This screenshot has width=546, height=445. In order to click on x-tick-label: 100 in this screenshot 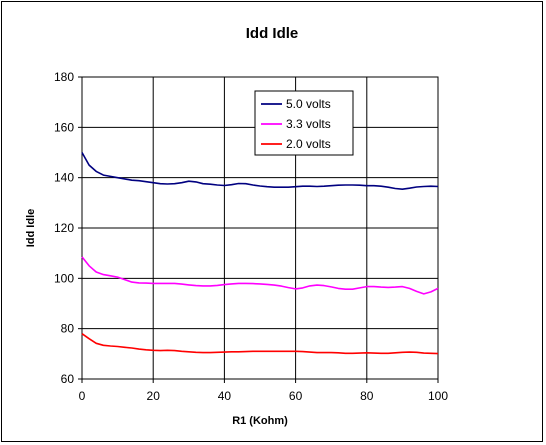, I will do `click(438, 396)`.